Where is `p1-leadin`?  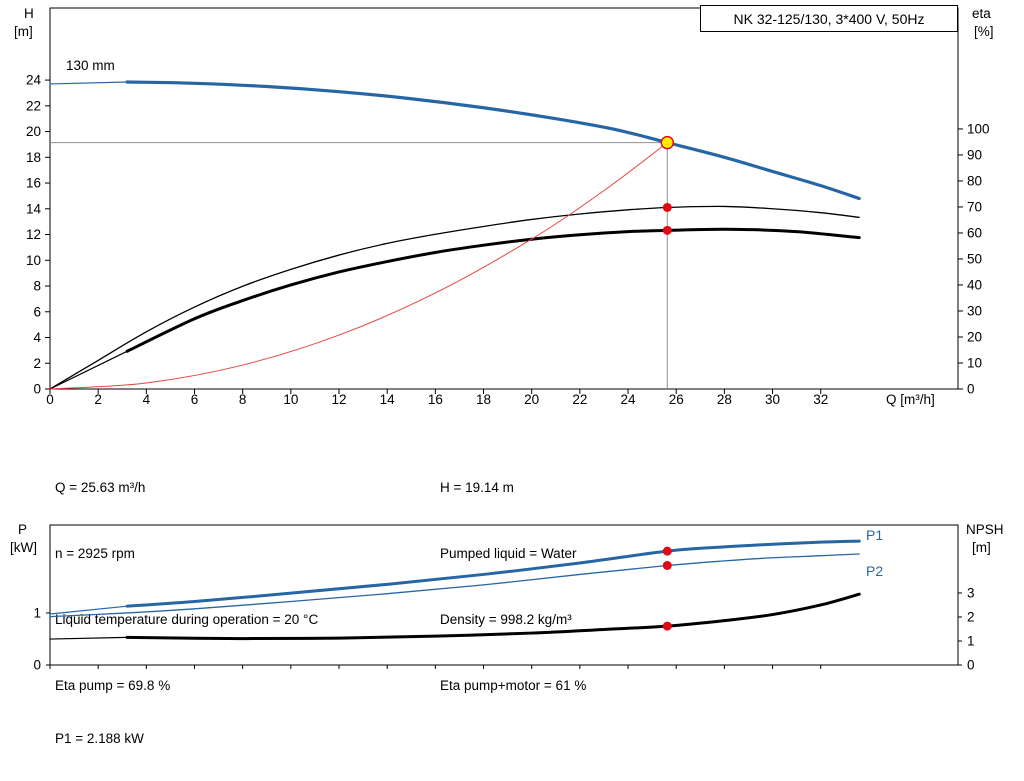 p1-leadin is located at coordinates (88, 610).